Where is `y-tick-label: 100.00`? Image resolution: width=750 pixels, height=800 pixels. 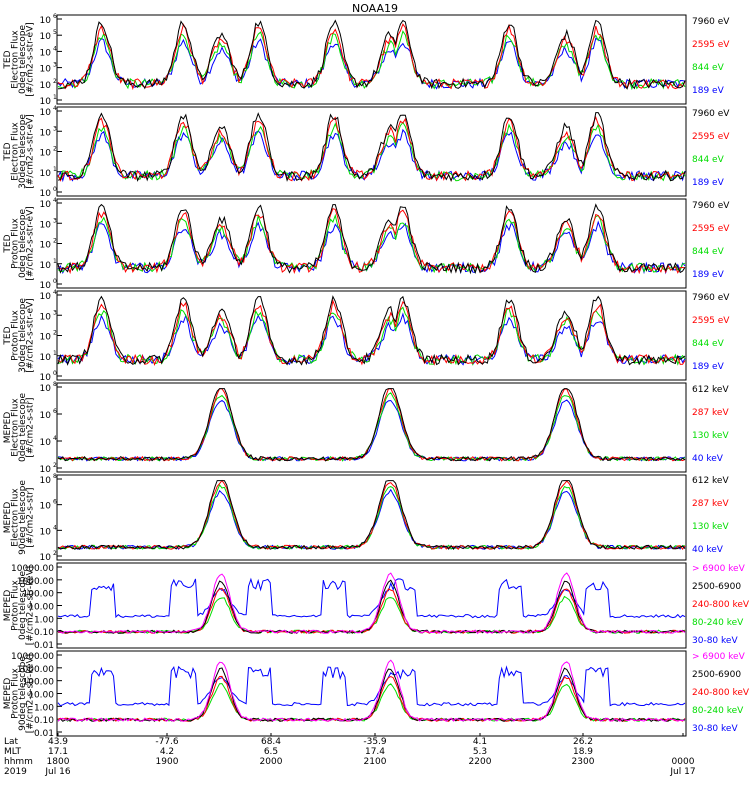 y-tick-label: 100.00 is located at coordinates (39, 683).